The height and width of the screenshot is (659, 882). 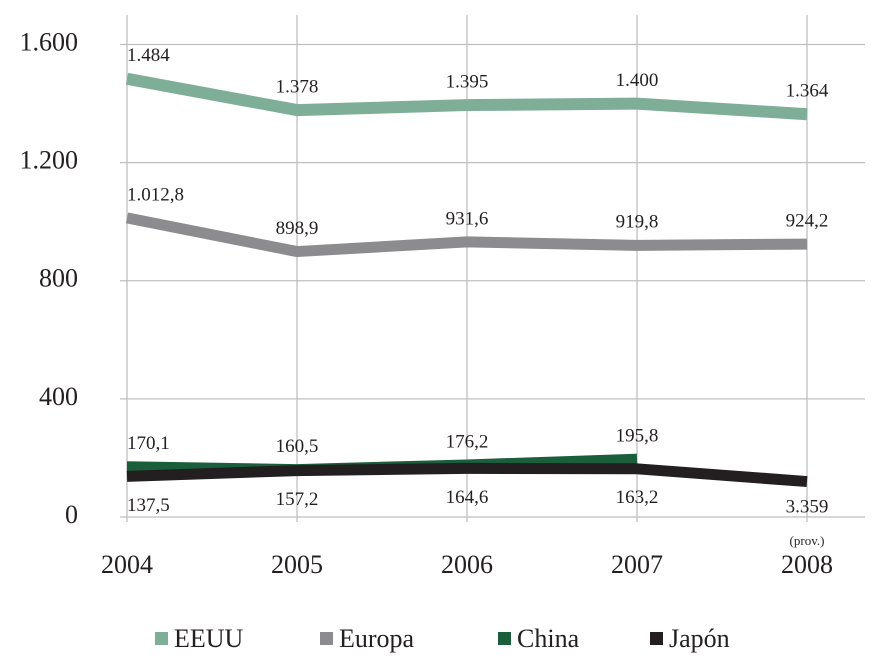 What do you see at coordinates (467, 564) in the screenshot?
I see `x-tick-label: 2006` at bounding box center [467, 564].